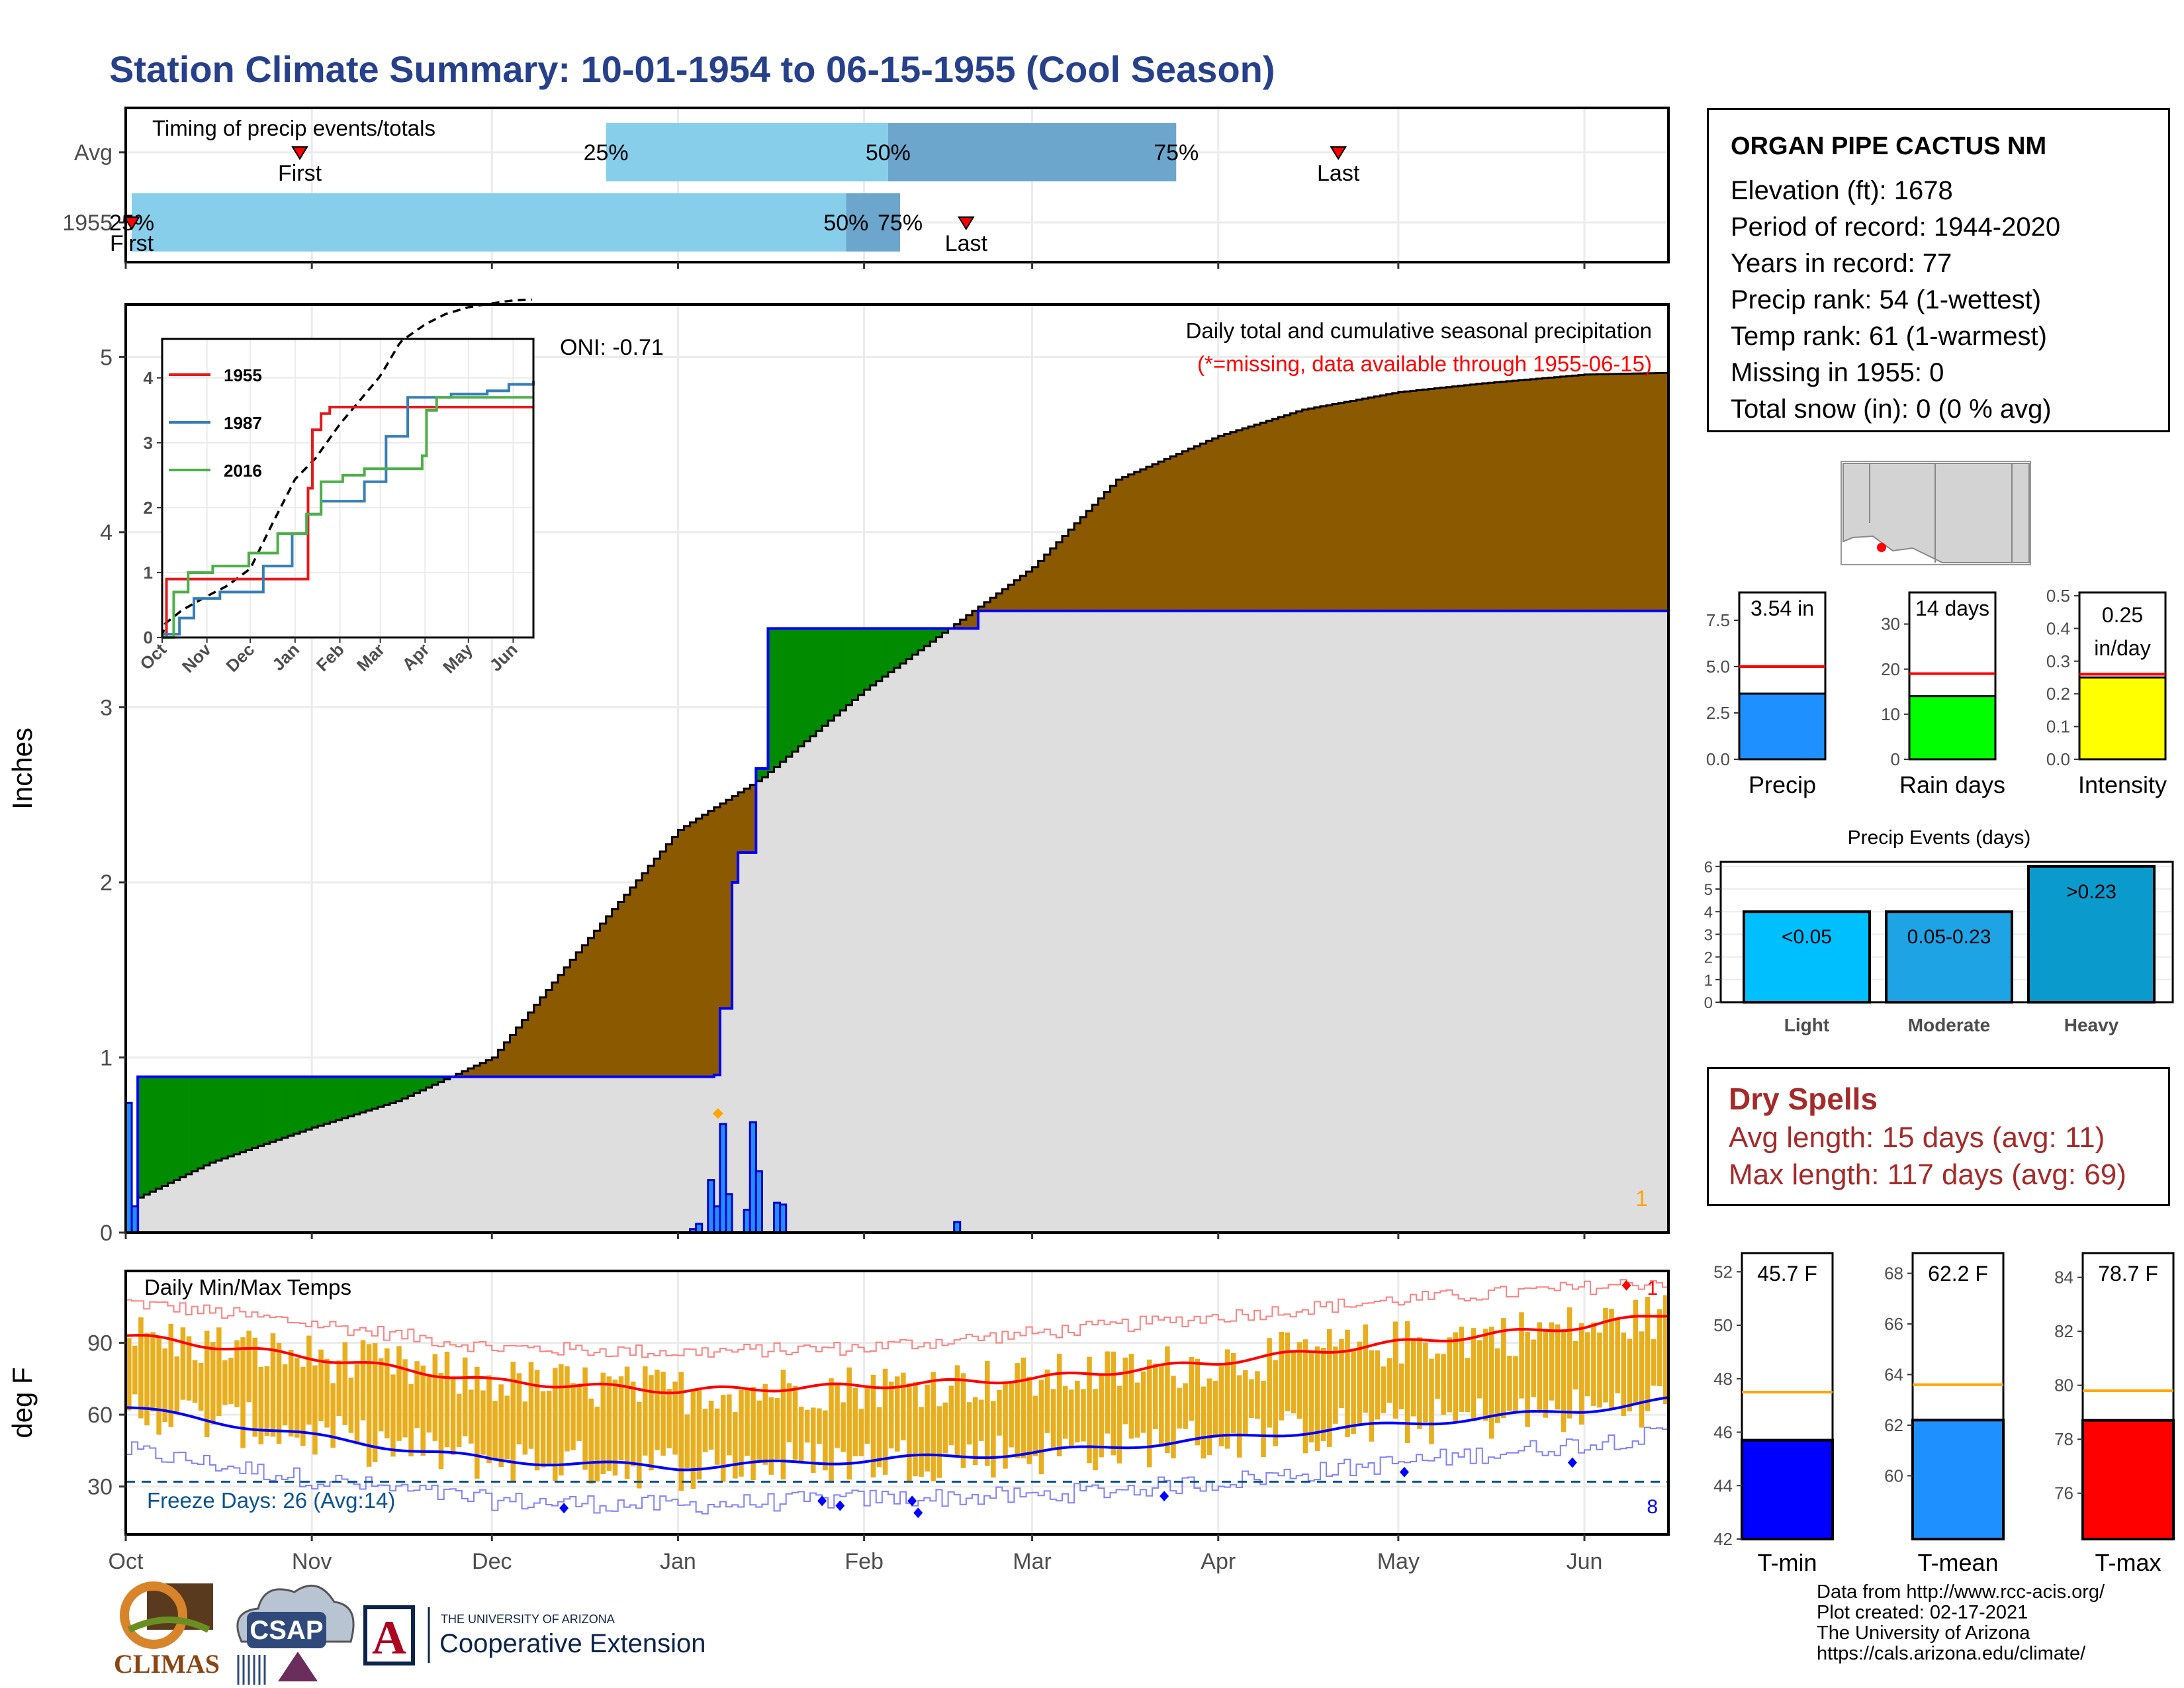 The width and height of the screenshot is (2184, 1688). Describe the element at coordinates (1585, 1561) in the screenshot. I see `month-label: Jun` at that location.